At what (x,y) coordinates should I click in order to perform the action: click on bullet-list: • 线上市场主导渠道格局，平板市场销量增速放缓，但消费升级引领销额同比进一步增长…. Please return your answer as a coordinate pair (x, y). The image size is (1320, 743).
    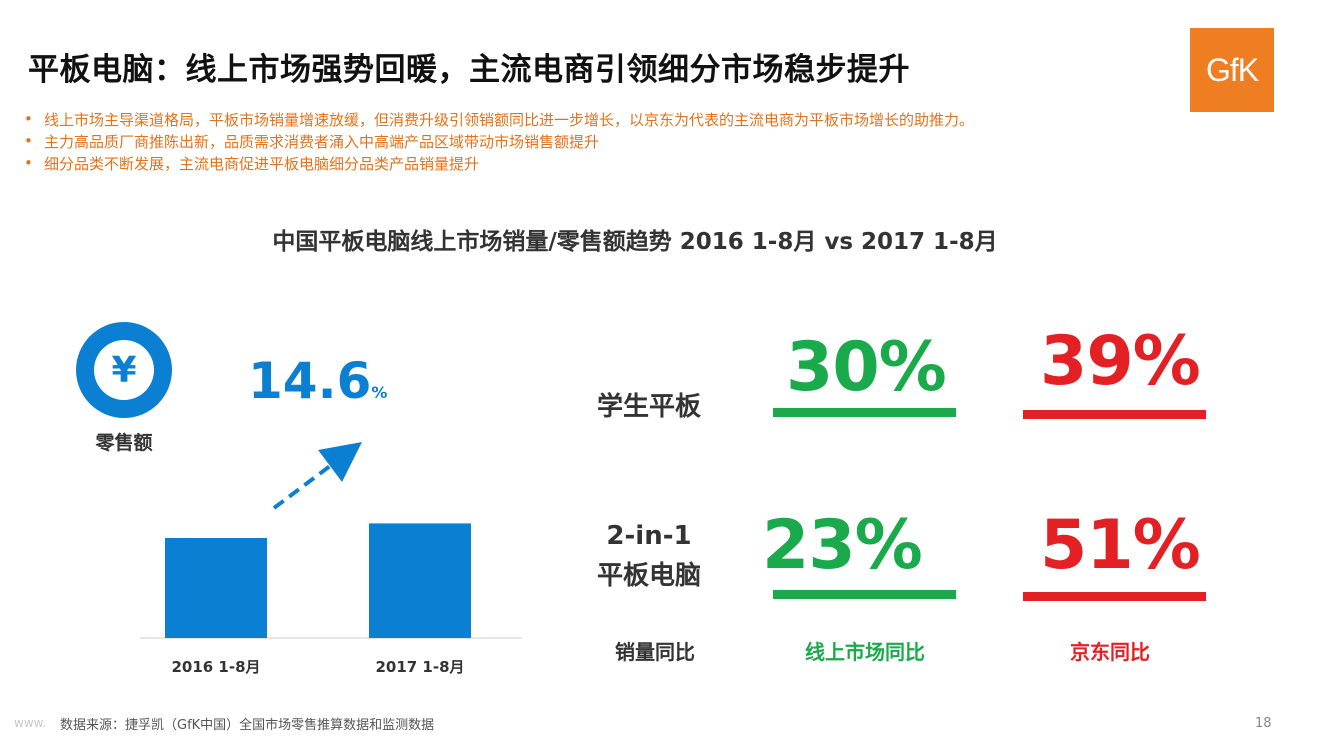
    Looking at the image, I should click on (614, 141).